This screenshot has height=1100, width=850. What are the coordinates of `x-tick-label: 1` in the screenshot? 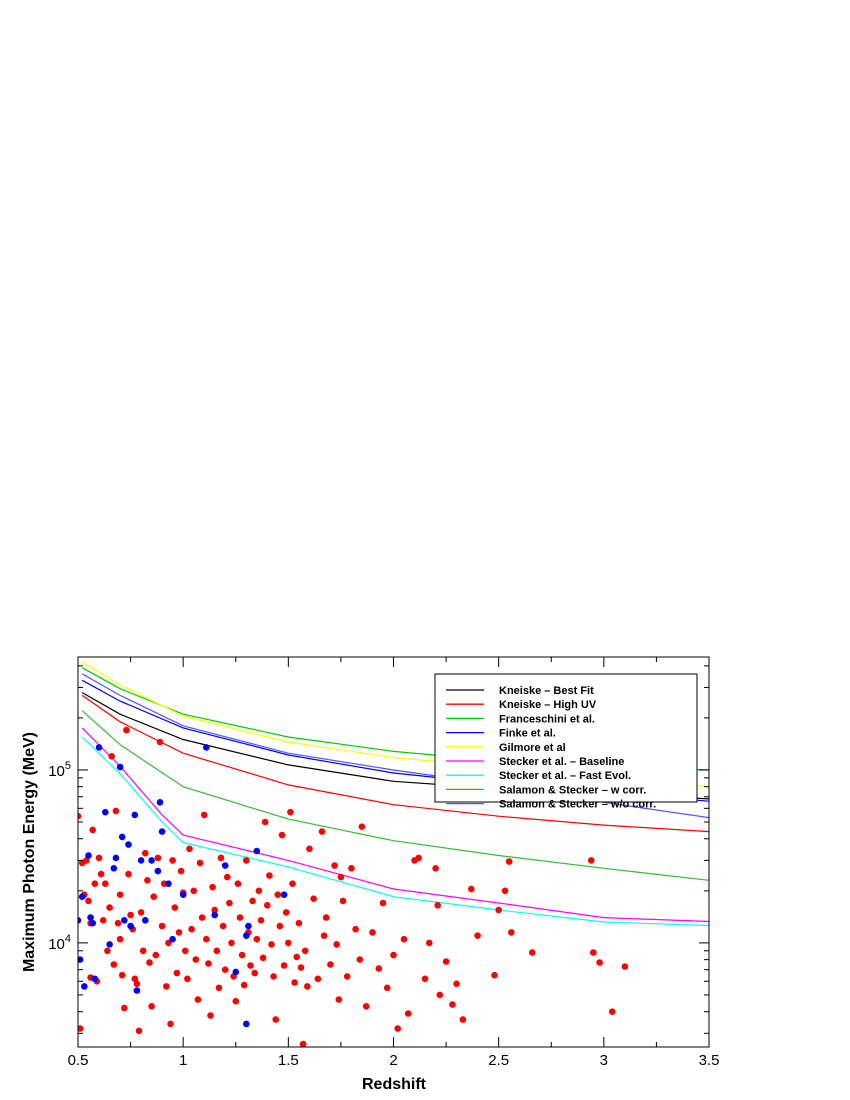 It's located at (183, 1060).